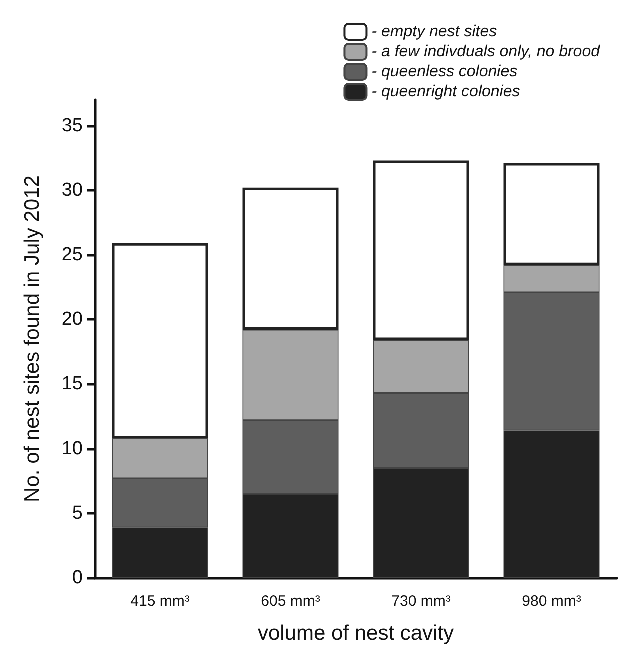 The height and width of the screenshot is (650, 625). Describe the element at coordinates (77, 578) in the screenshot. I see `y-tick-label: 0` at that location.